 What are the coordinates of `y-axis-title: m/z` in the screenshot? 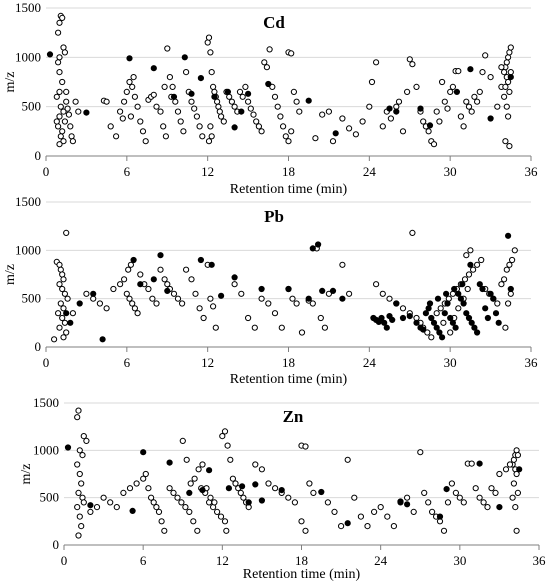 It's located at (10, 274).